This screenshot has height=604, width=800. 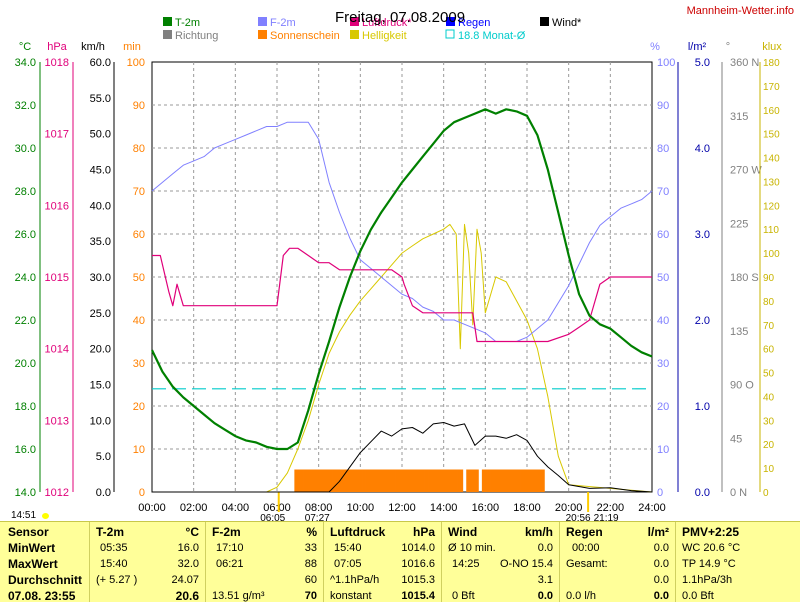 I want to click on label-min: MinWert, so click(x=32, y=548).